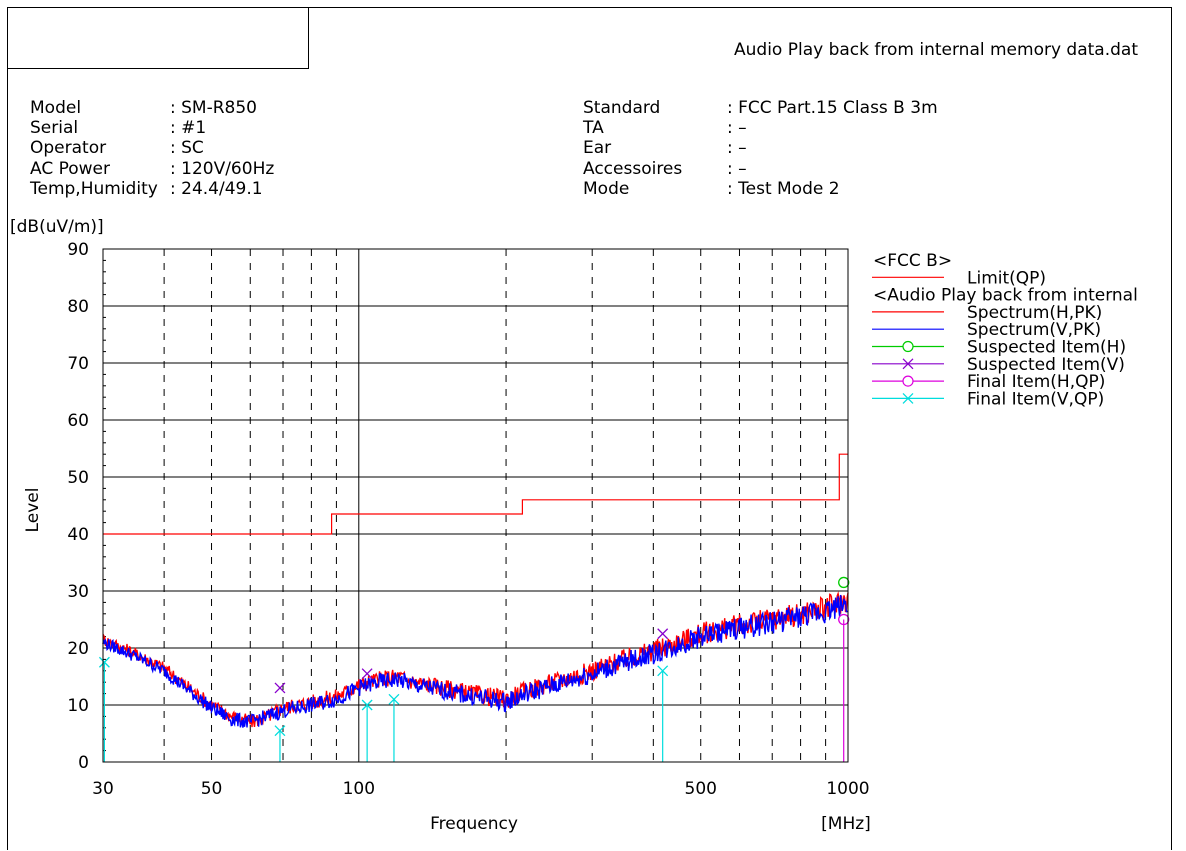 Image resolution: width=1186 pixels, height=851 pixels. What do you see at coordinates (593, 128) in the screenshot?
I see `info-key: TA` at bounding box center [593, 128].